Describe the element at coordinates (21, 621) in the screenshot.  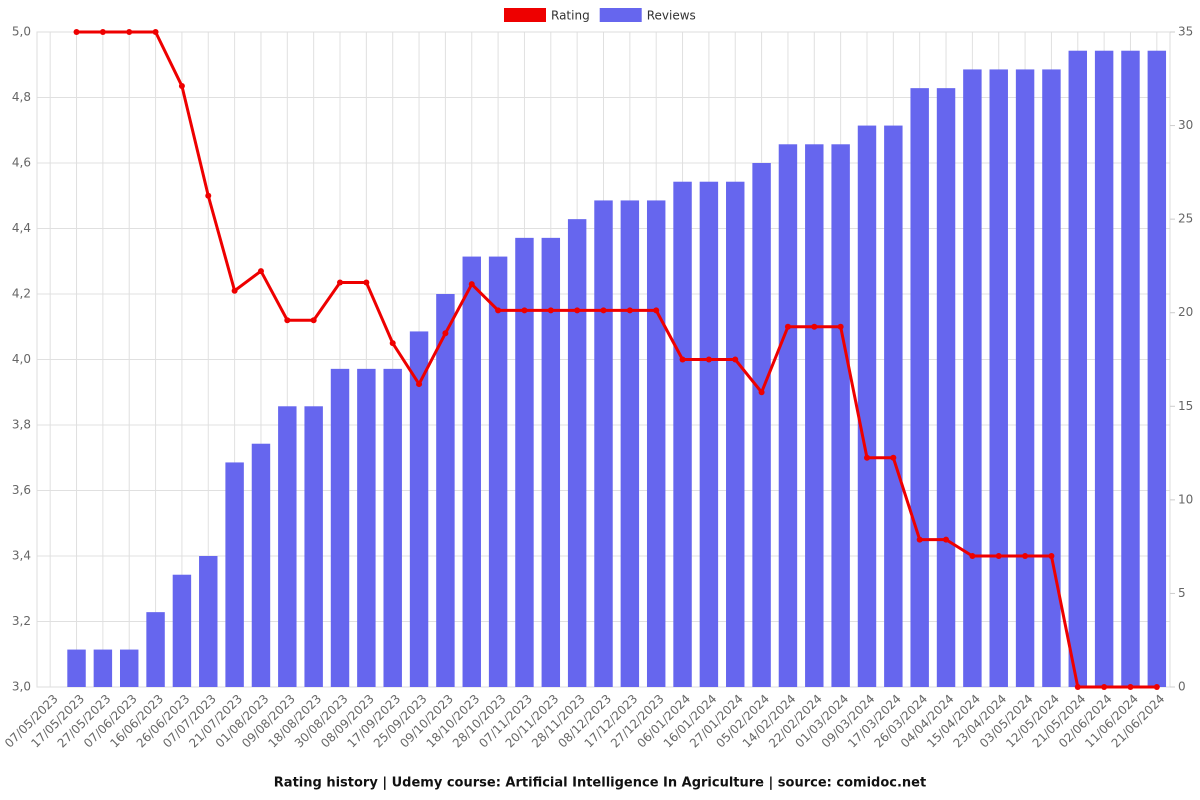
I see `y-tick-label: 3,2` at that location.